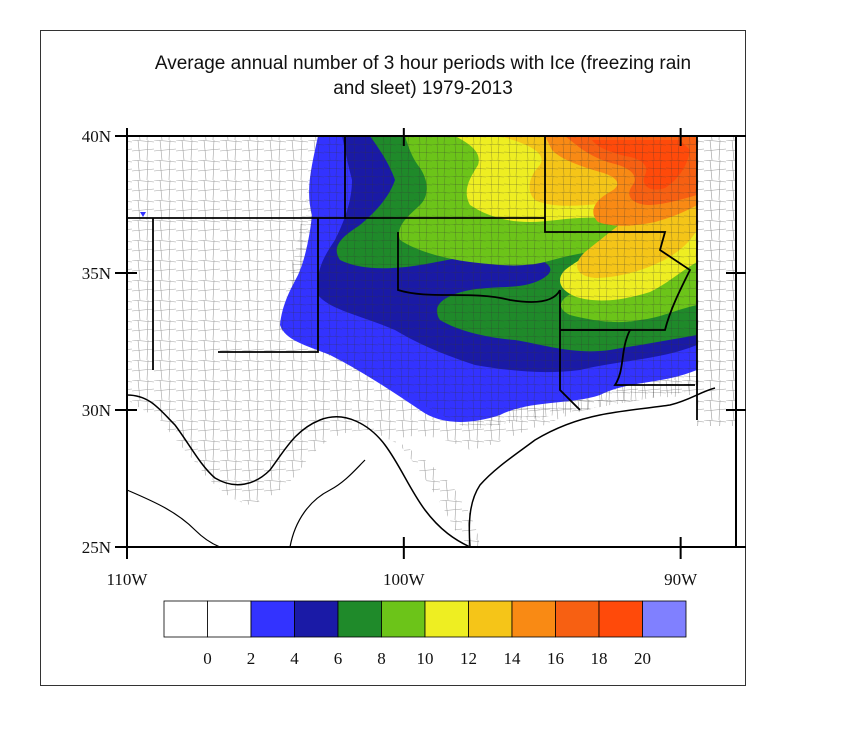 The image size is (846, 734). I want to click on rio-grande-border, so click(299, 470).